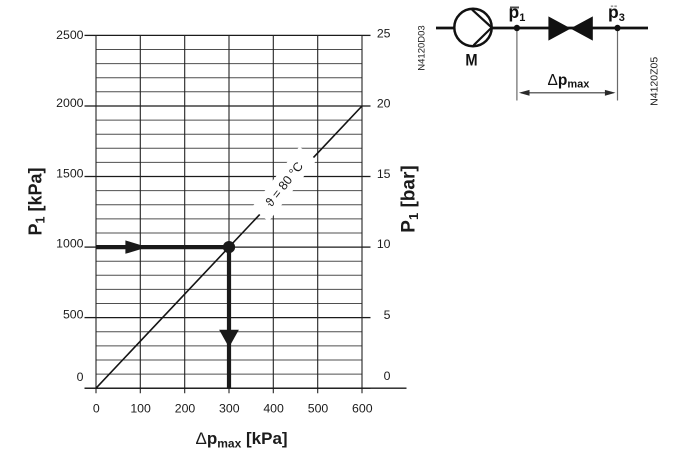  I want to click on svg-text: N4120D03, so click(422, 47).